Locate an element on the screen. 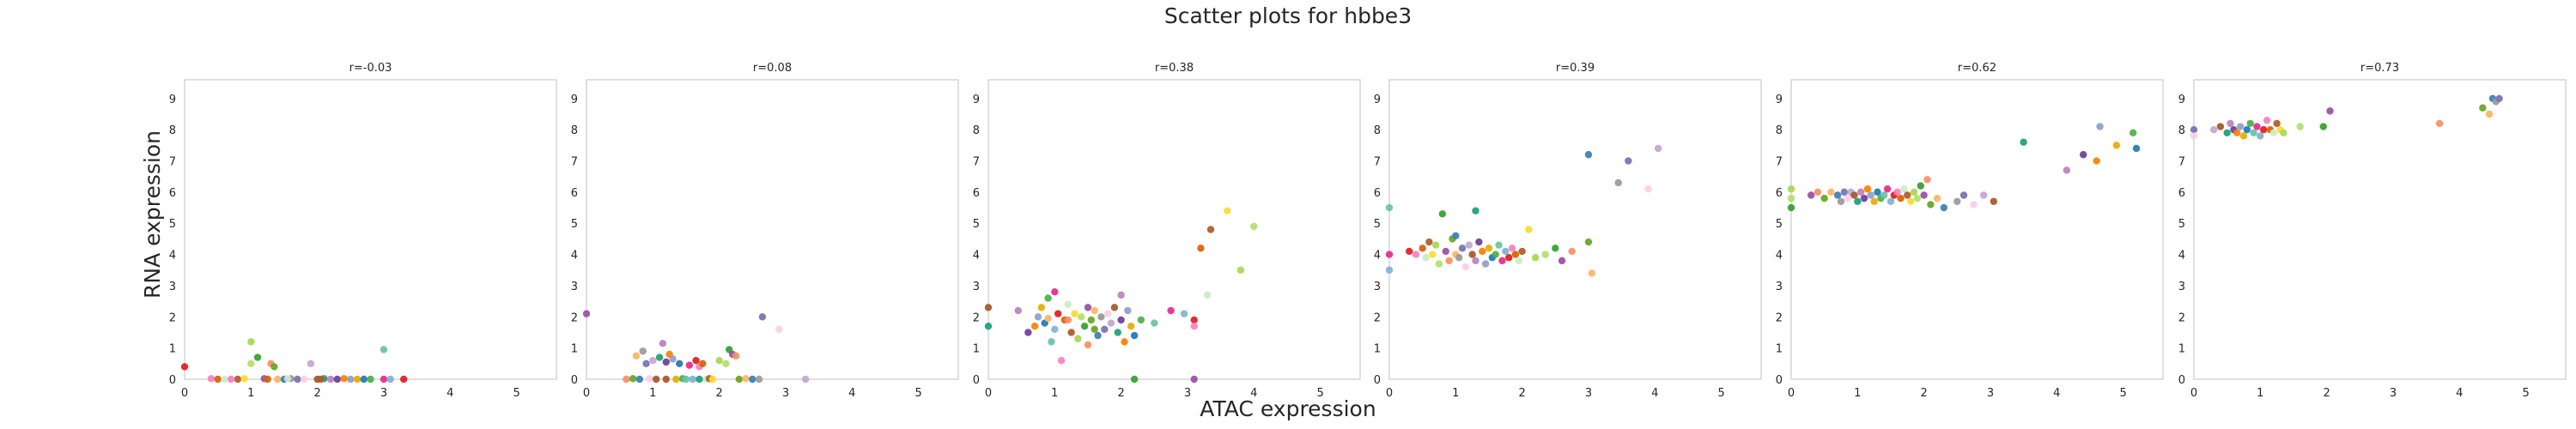 The image size is (2576, 429). scatter-panel-4: r=0.39 0 1 2 3 4 5 0 1 2 3 4 5 6 7 8 9 is located at coordinates (1568, 231).